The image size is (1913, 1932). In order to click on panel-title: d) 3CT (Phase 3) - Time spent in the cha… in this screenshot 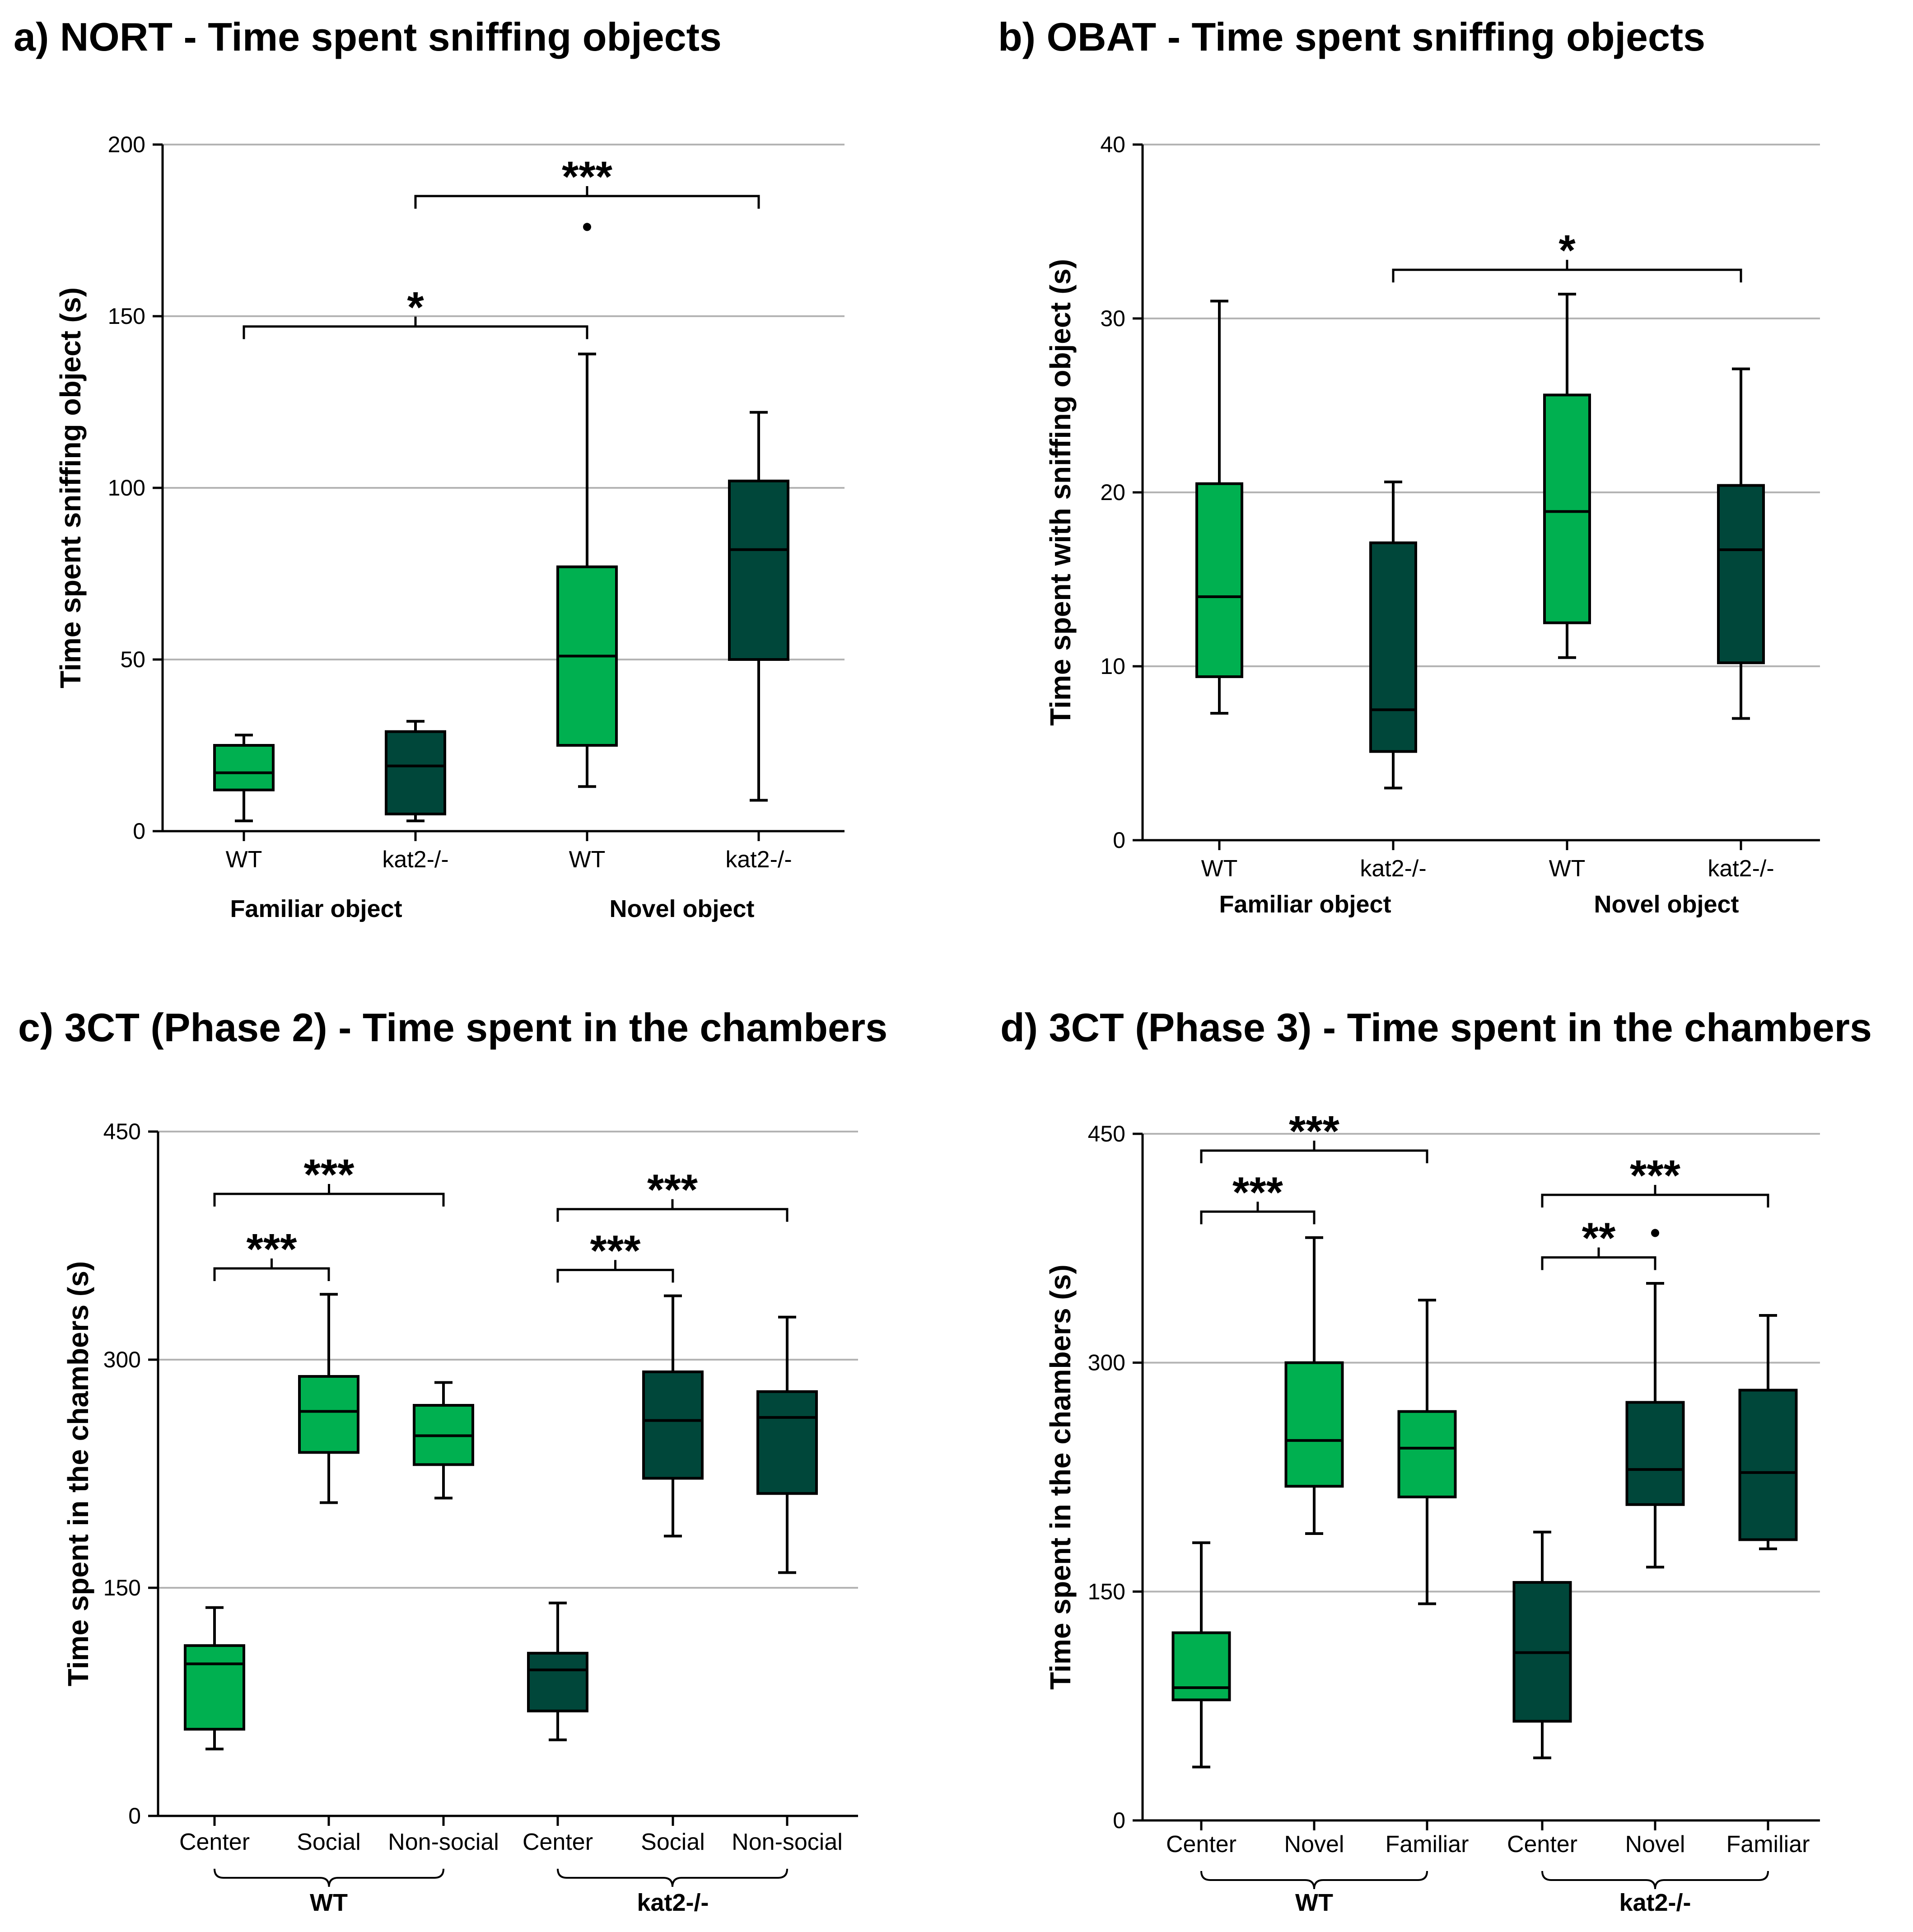, I will do `click(1436, 1027)`.